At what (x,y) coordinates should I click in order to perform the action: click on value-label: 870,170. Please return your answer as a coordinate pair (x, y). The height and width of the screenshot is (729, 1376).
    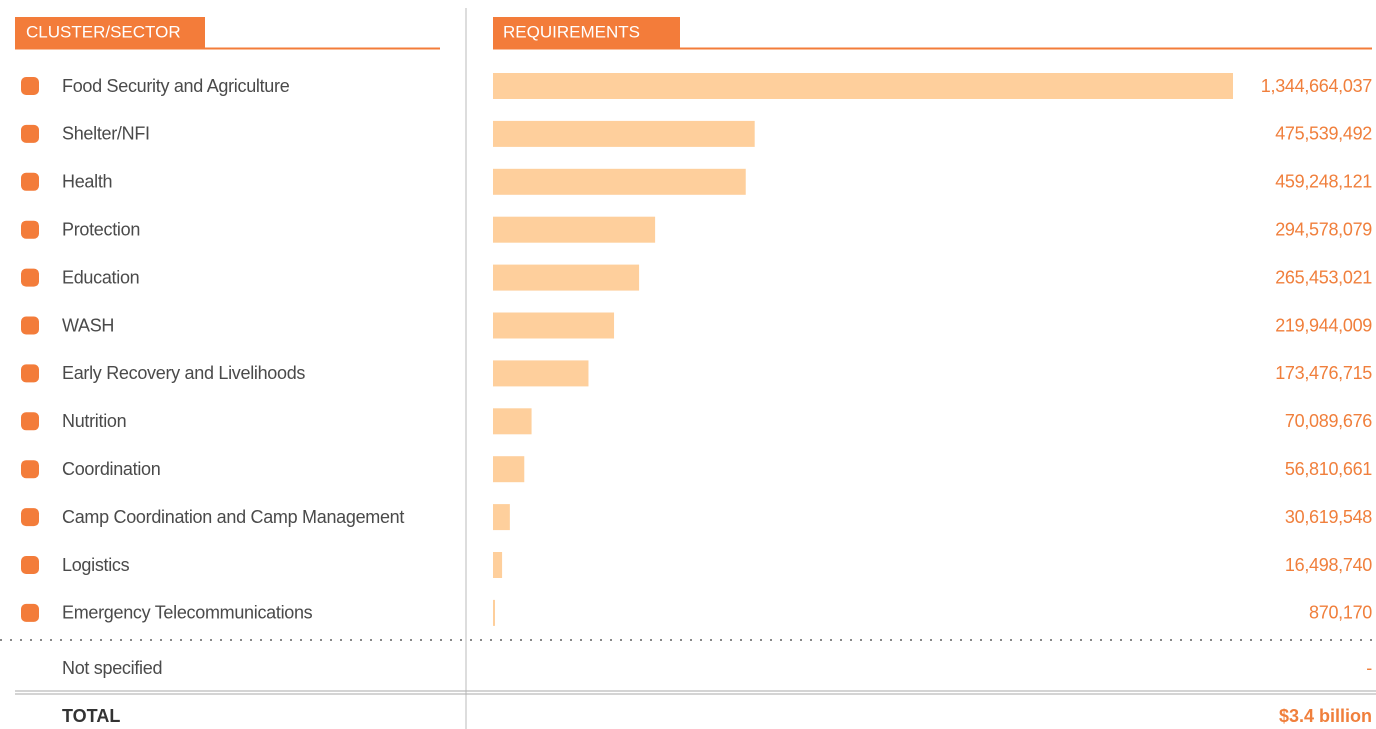
    Looking at the image, I should click on (1340, 613).